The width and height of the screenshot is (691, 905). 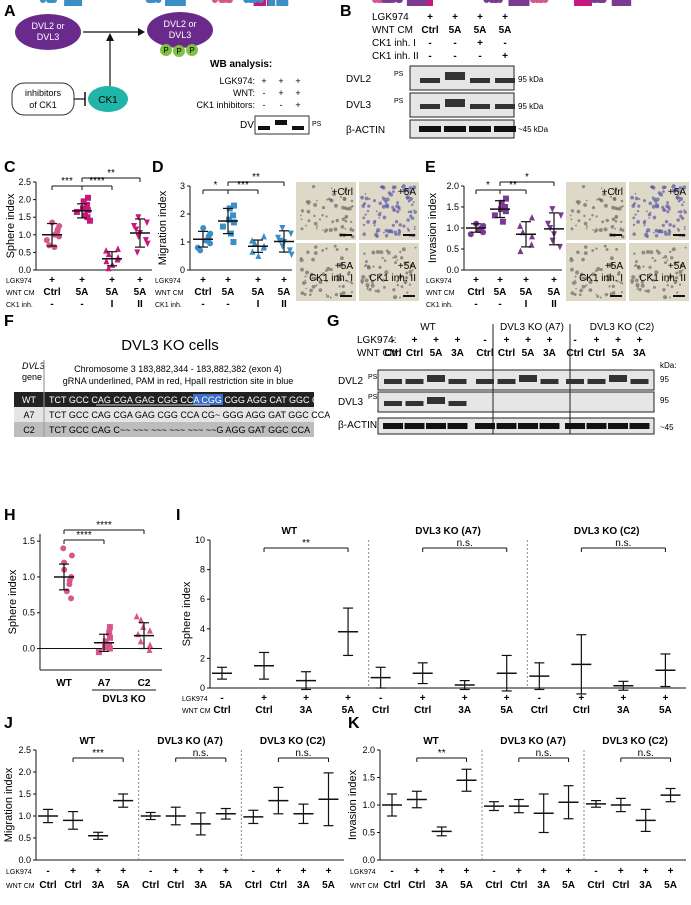 I want to click on panelG-lgk-sign: +, so click(x=640, y=340).